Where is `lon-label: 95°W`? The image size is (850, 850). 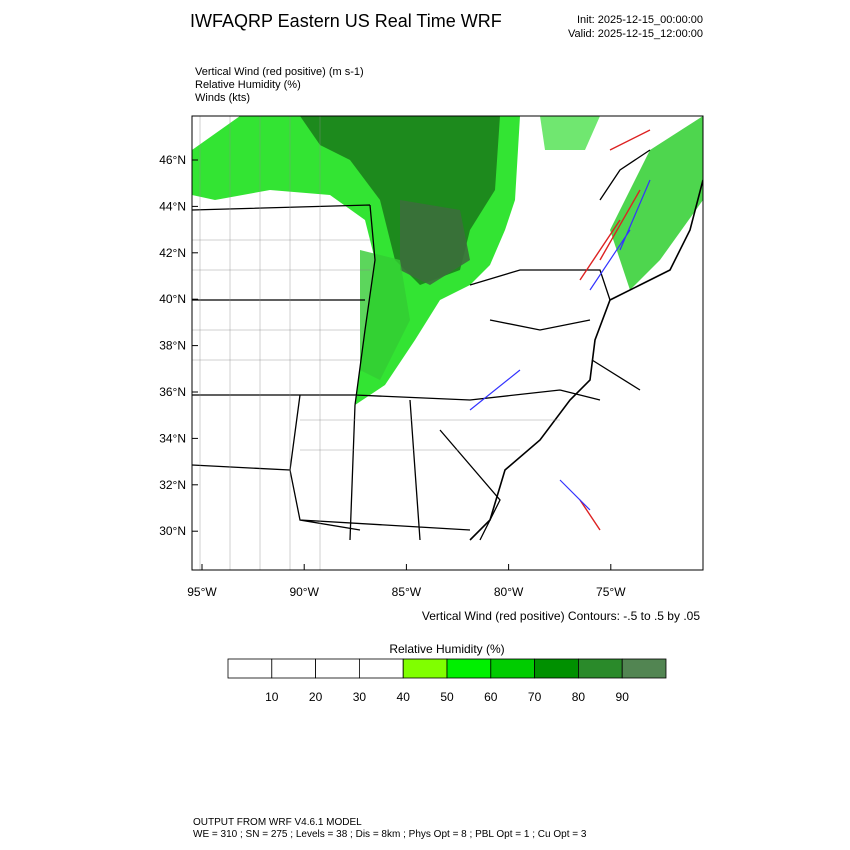 lon-label: 95°W is located at coordinates (202, 592).